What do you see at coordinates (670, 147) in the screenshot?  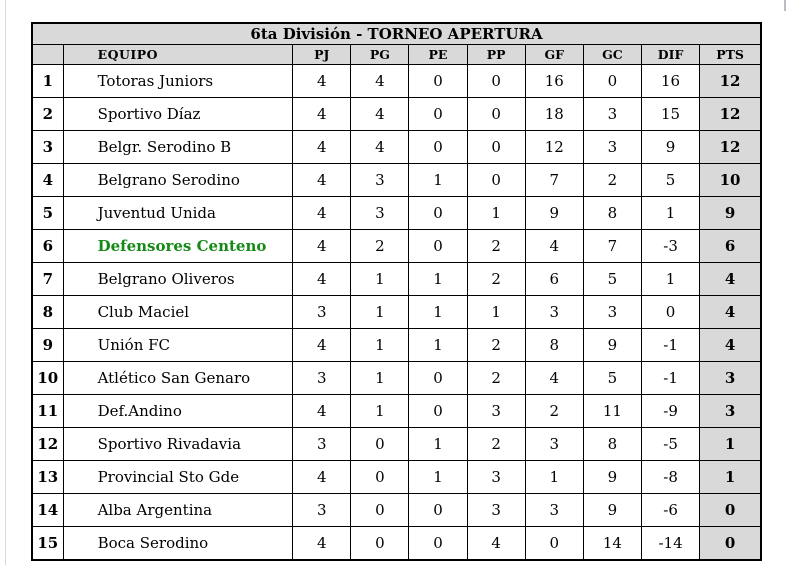 I see `dif-cell: 9` at bounding box center [670, 147].